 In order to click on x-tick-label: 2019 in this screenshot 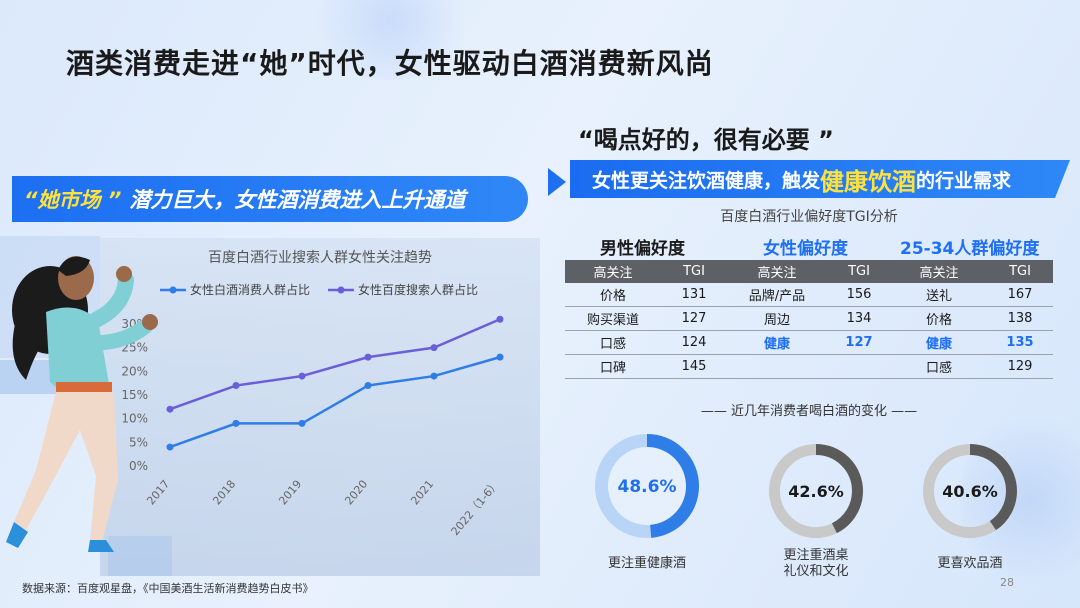, I will do `click(290, 493)`.